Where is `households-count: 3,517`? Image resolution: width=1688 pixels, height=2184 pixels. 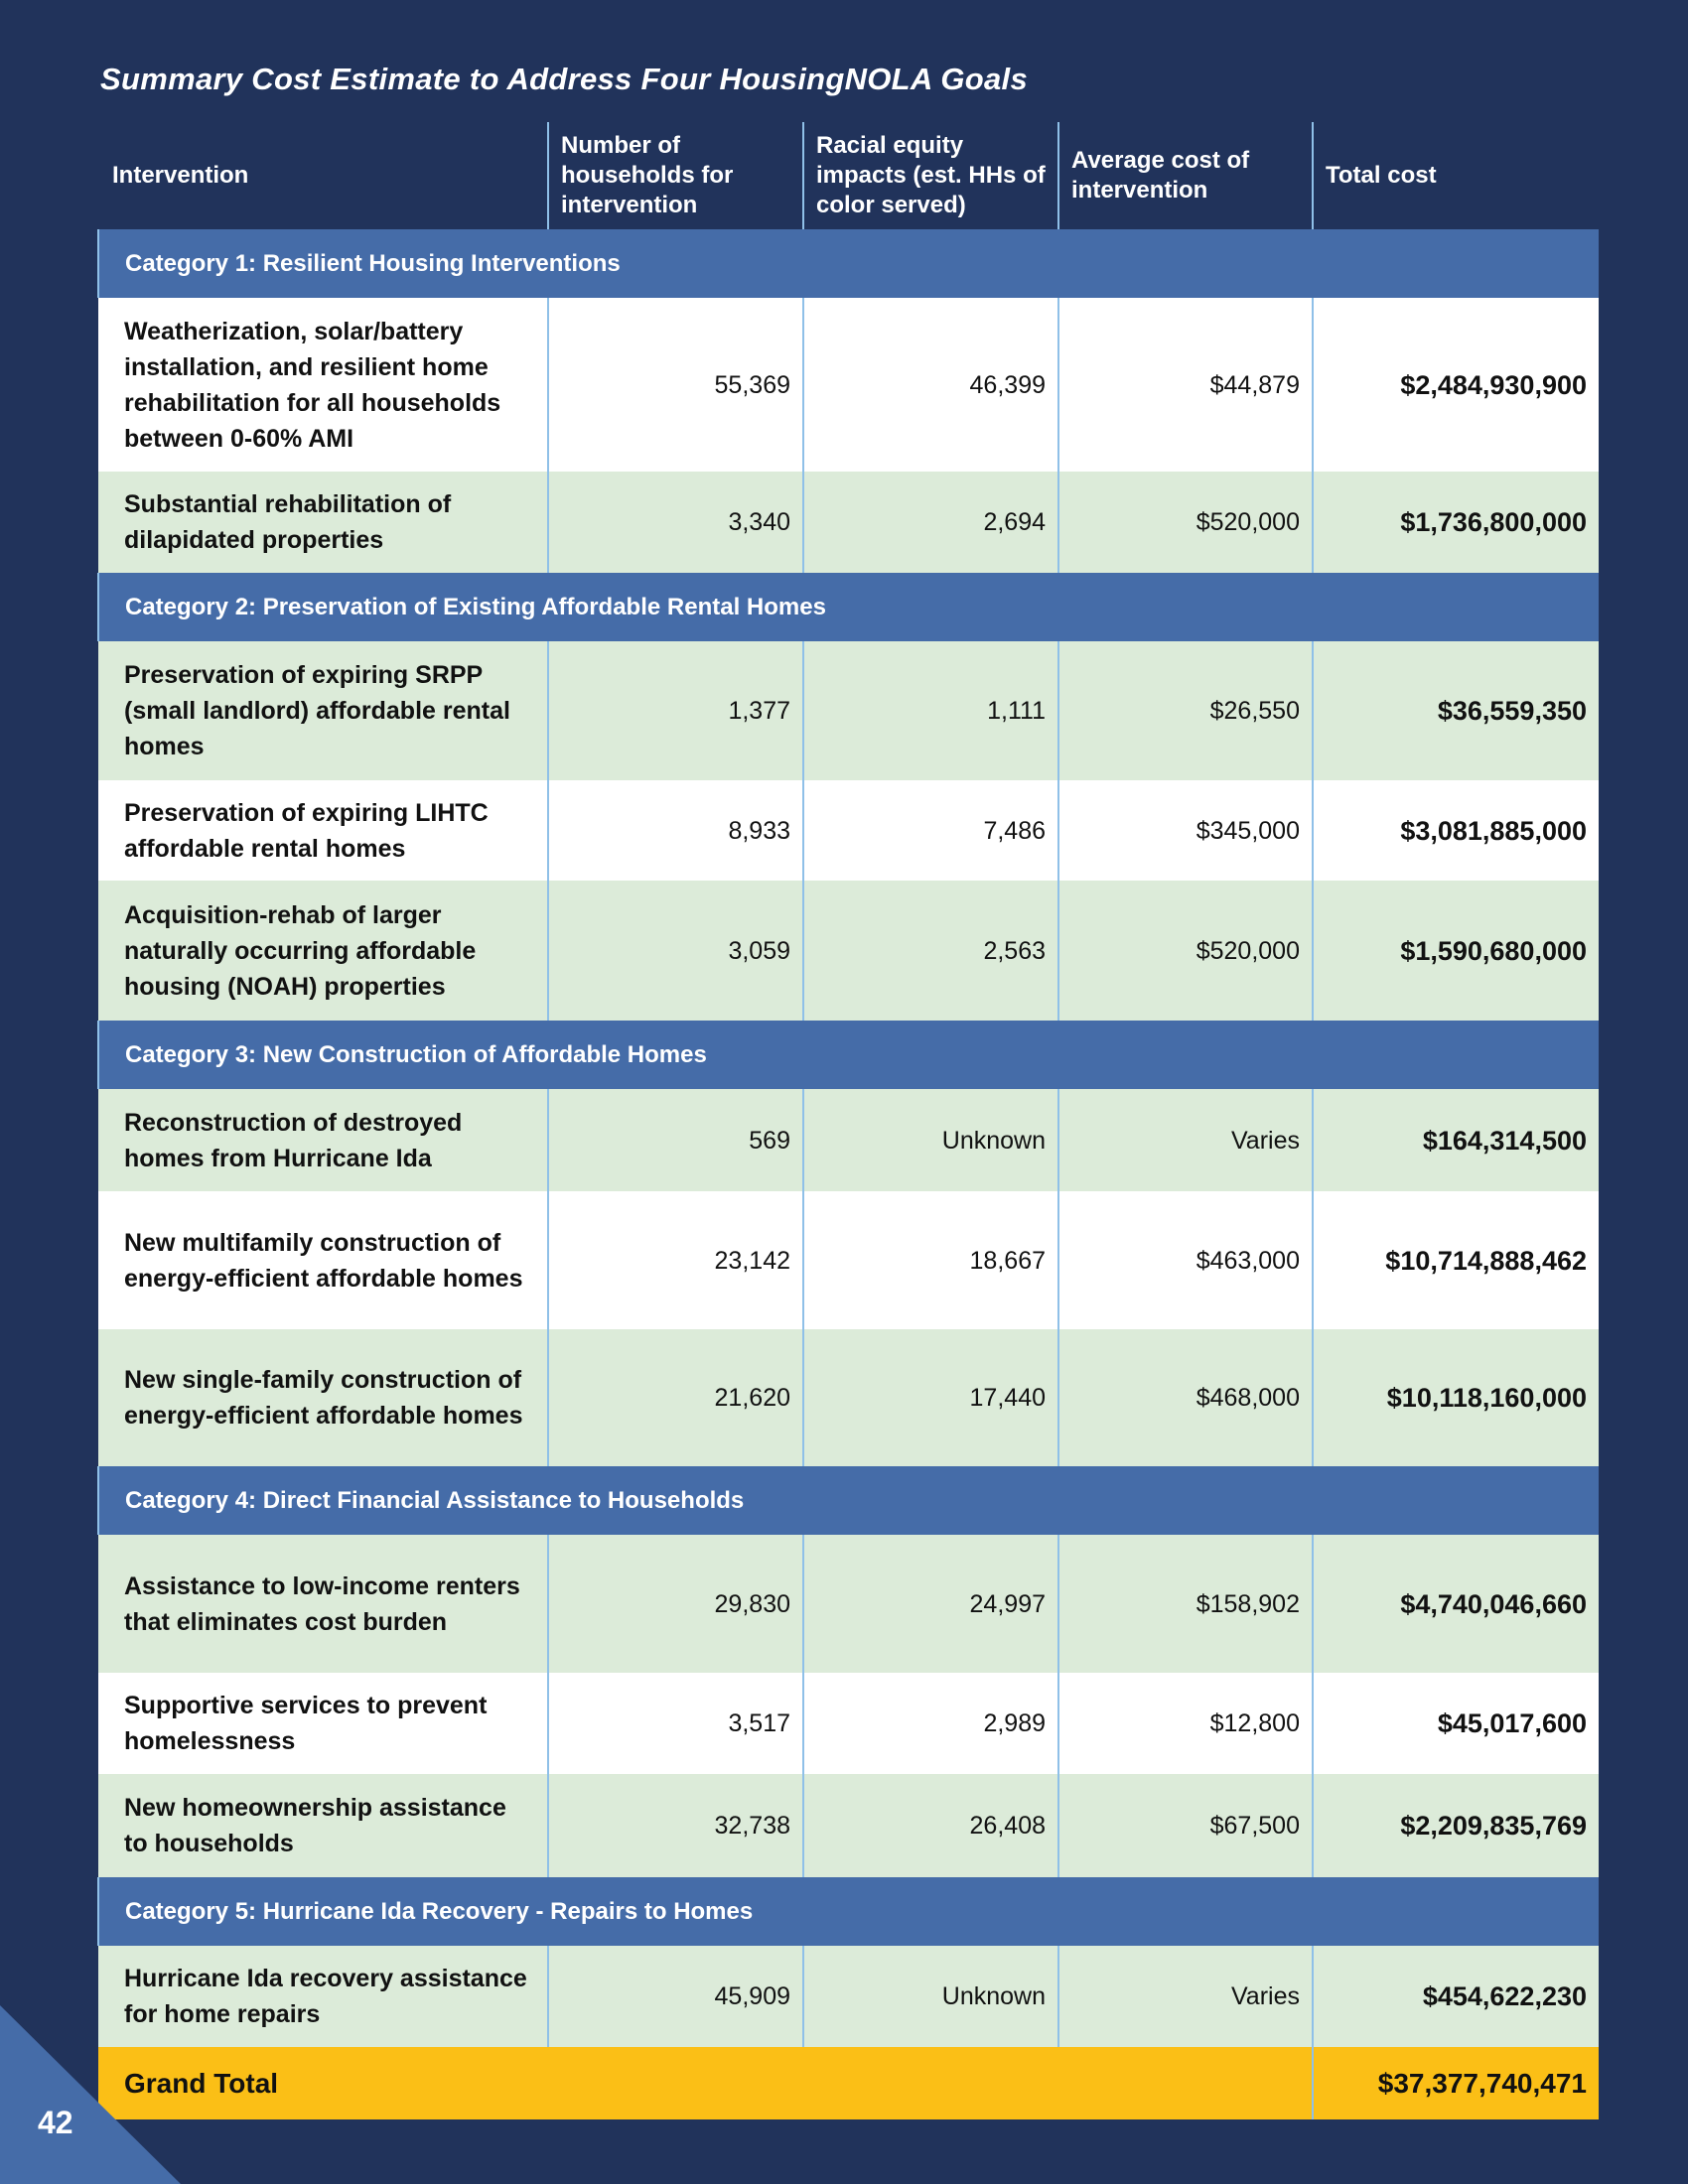
households-count: 3,517 is located at coordinates (675, 1723).